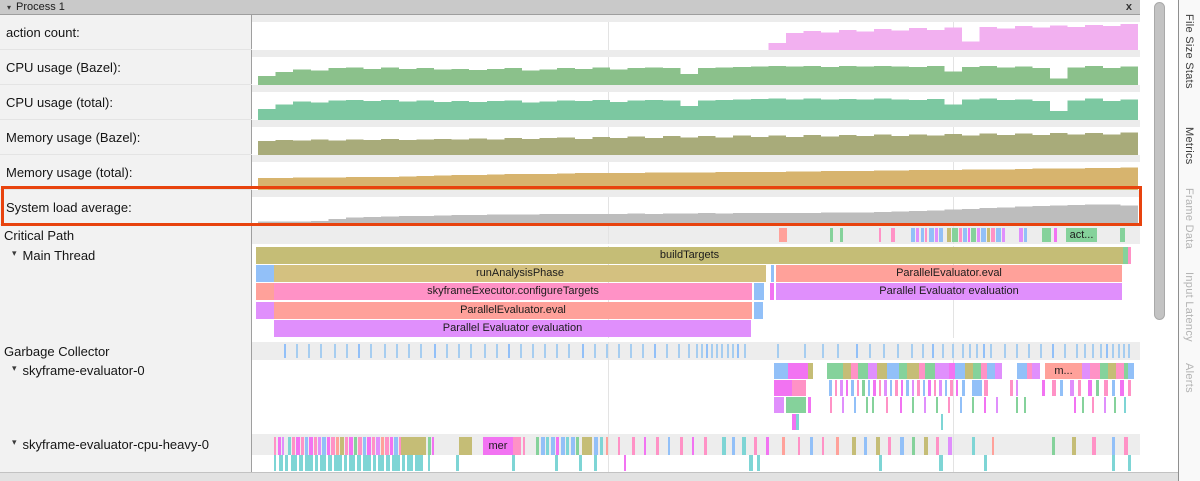  What do you see at coordinates (698, 106) in the screenshot?
I see `cpu-usage-total-chart` at bounding box center [698, 106].